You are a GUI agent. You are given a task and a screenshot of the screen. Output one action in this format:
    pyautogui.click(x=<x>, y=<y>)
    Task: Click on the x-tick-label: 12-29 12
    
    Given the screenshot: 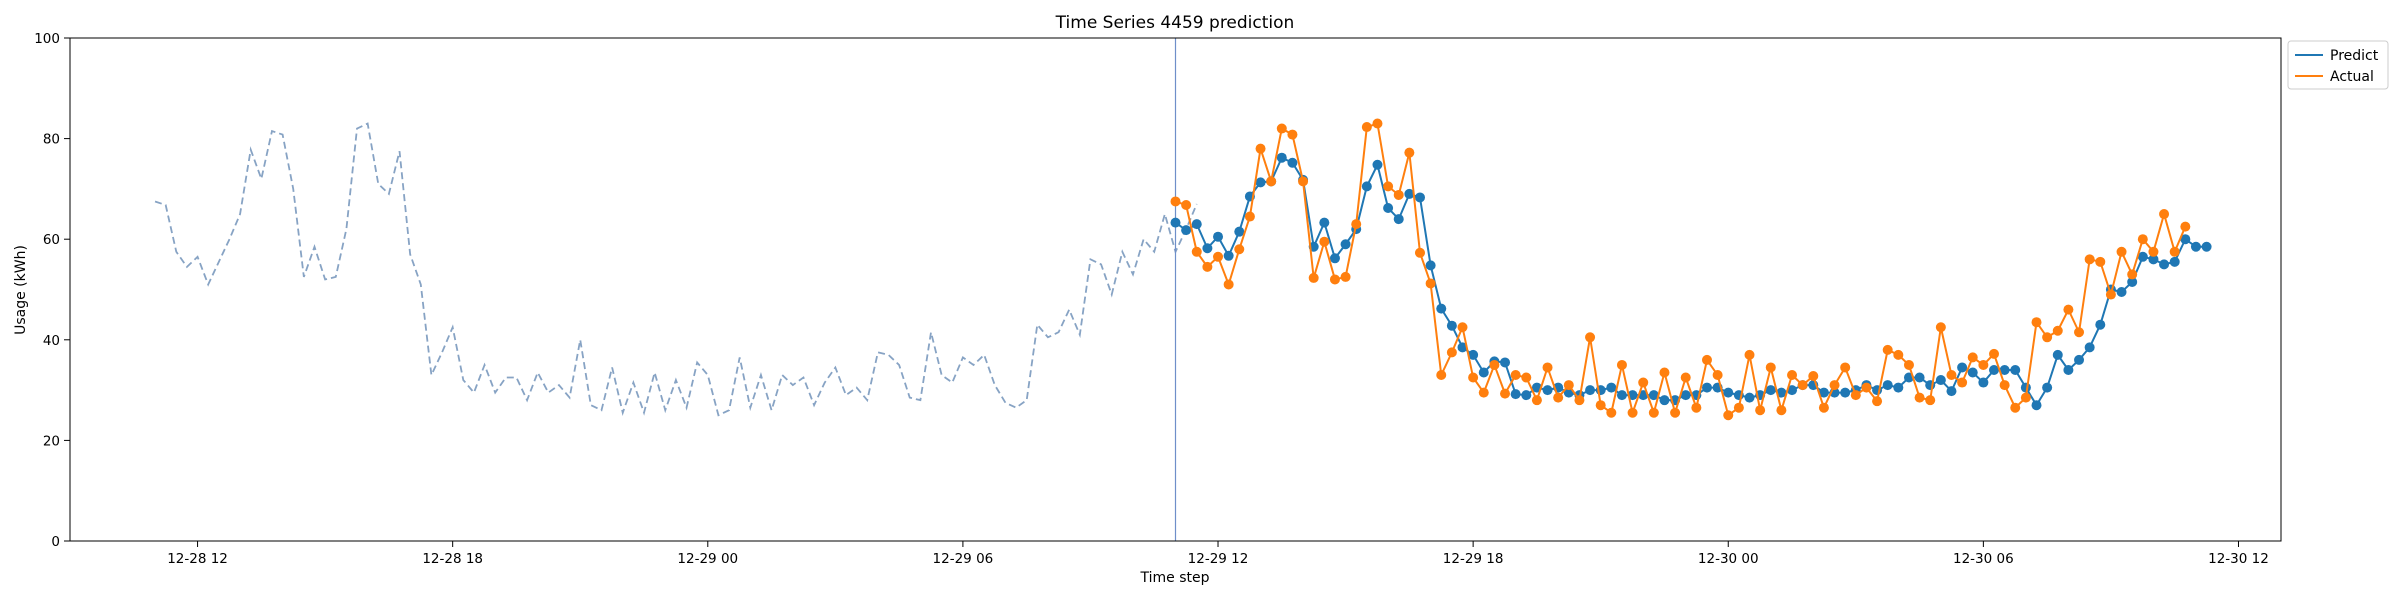 What is the action you would take?
    pyautogui.click(x=1218, y=559)
    